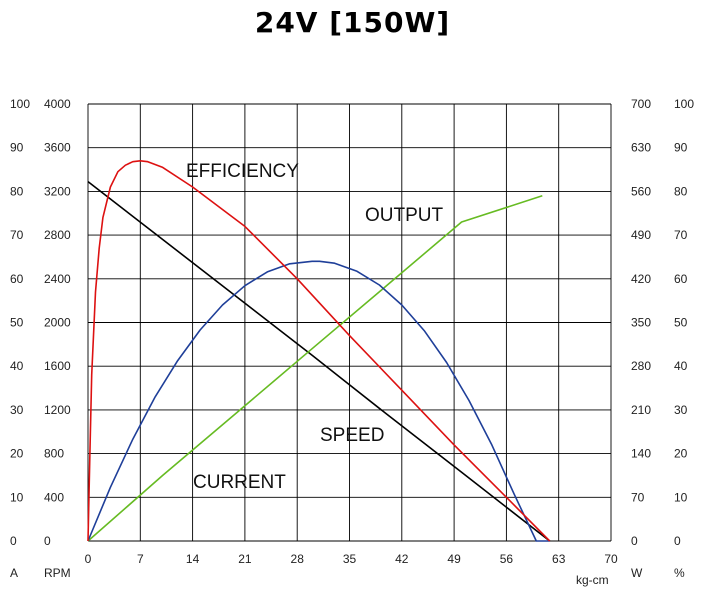  I want to click on x-tick-label: 56, so click(507, 559).